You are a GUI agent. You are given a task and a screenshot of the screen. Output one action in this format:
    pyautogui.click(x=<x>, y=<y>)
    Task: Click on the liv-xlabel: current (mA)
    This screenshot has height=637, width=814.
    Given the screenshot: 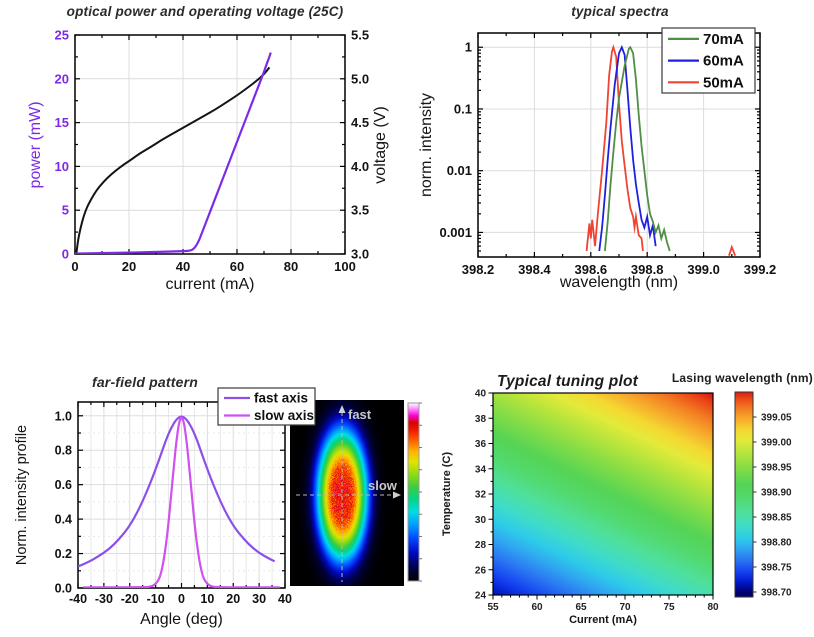 What is the action you would take?
    pyautogui.click(x=210, y=284)
    